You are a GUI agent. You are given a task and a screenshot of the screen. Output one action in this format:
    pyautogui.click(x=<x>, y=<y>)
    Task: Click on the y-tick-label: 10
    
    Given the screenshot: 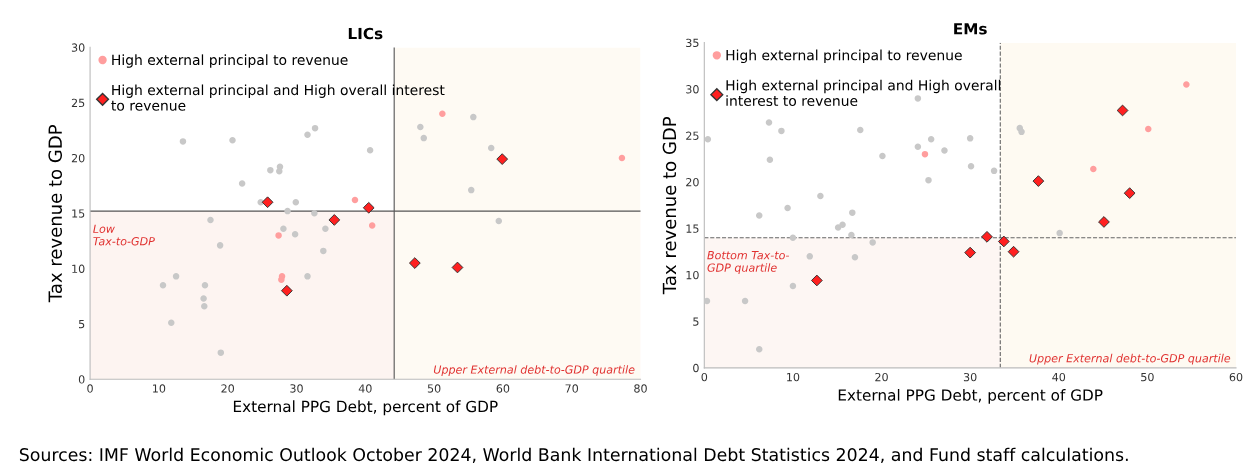 What is the action you would take?
    pyautogui.click(x=692, y=275)
    